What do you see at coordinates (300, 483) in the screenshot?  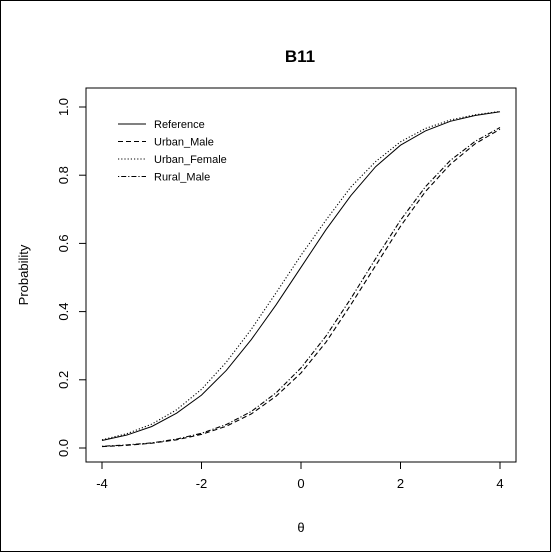 I see `x-tick-label: 0` at bounding box center [300, 483].